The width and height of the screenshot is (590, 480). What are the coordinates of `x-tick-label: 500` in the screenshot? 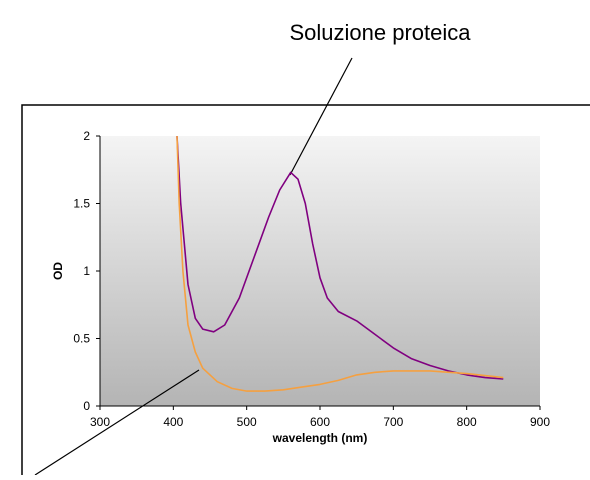 It's located at (247, 422).